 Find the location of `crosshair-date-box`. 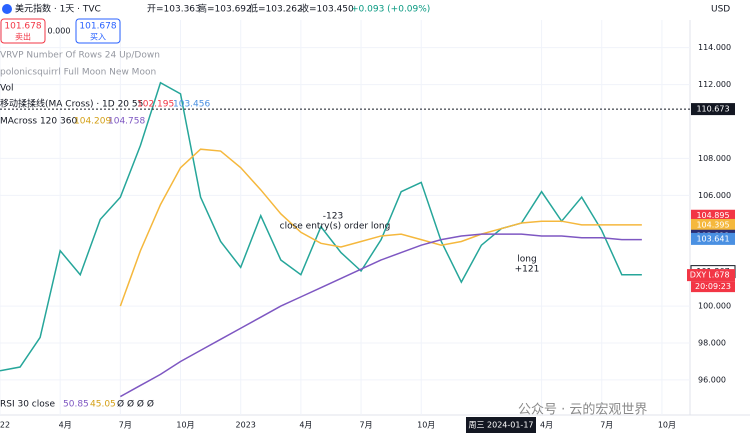

crosshair-date-box is located at coordinates (501, 425).